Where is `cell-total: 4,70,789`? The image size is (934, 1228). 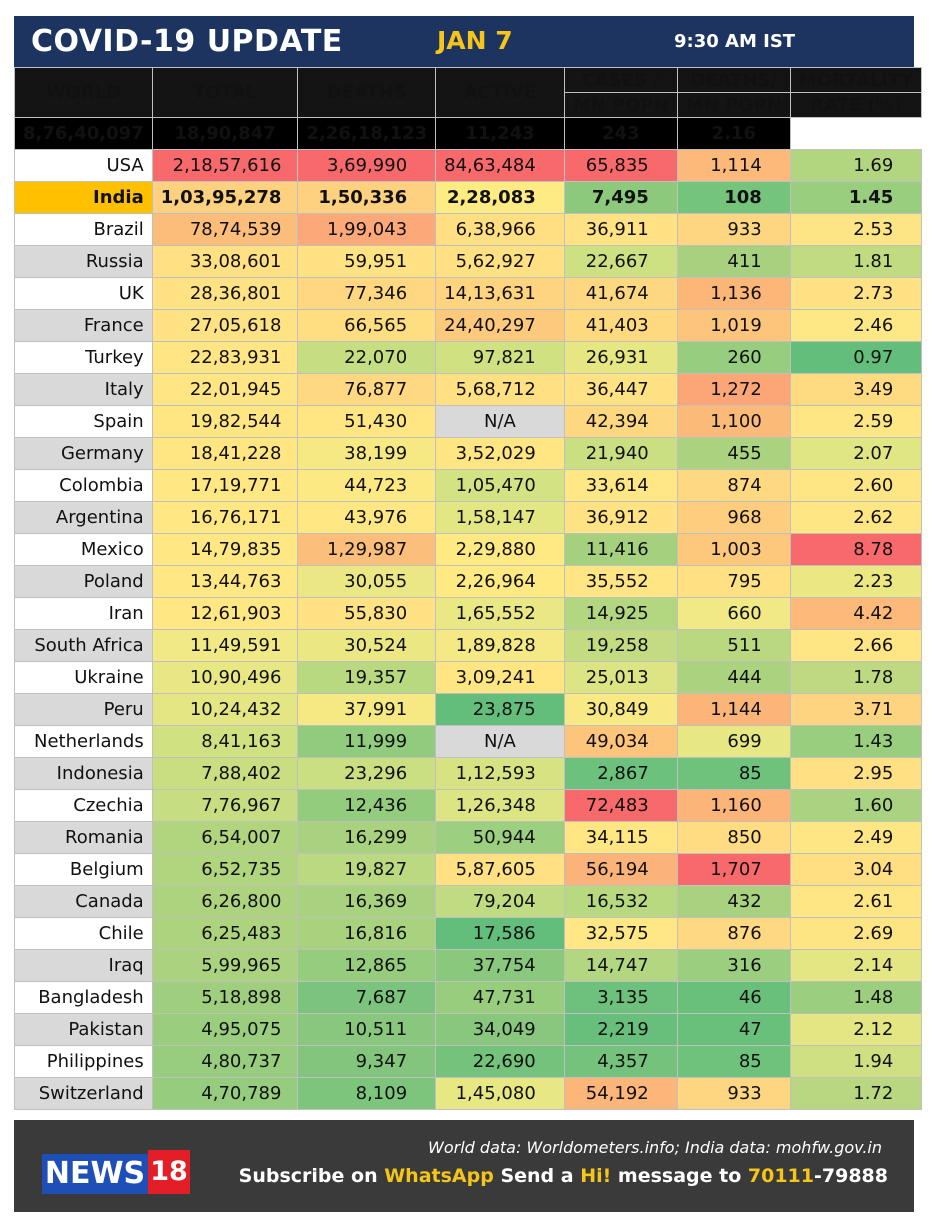
cell-total: 4,70,789 is located at coordinates (225, 1093).